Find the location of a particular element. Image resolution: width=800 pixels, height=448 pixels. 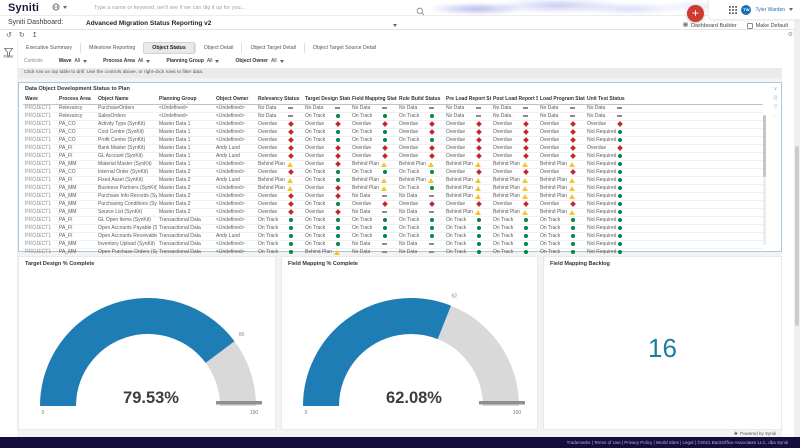

more-icon: ⋯ is located at coordinates (775, 116).